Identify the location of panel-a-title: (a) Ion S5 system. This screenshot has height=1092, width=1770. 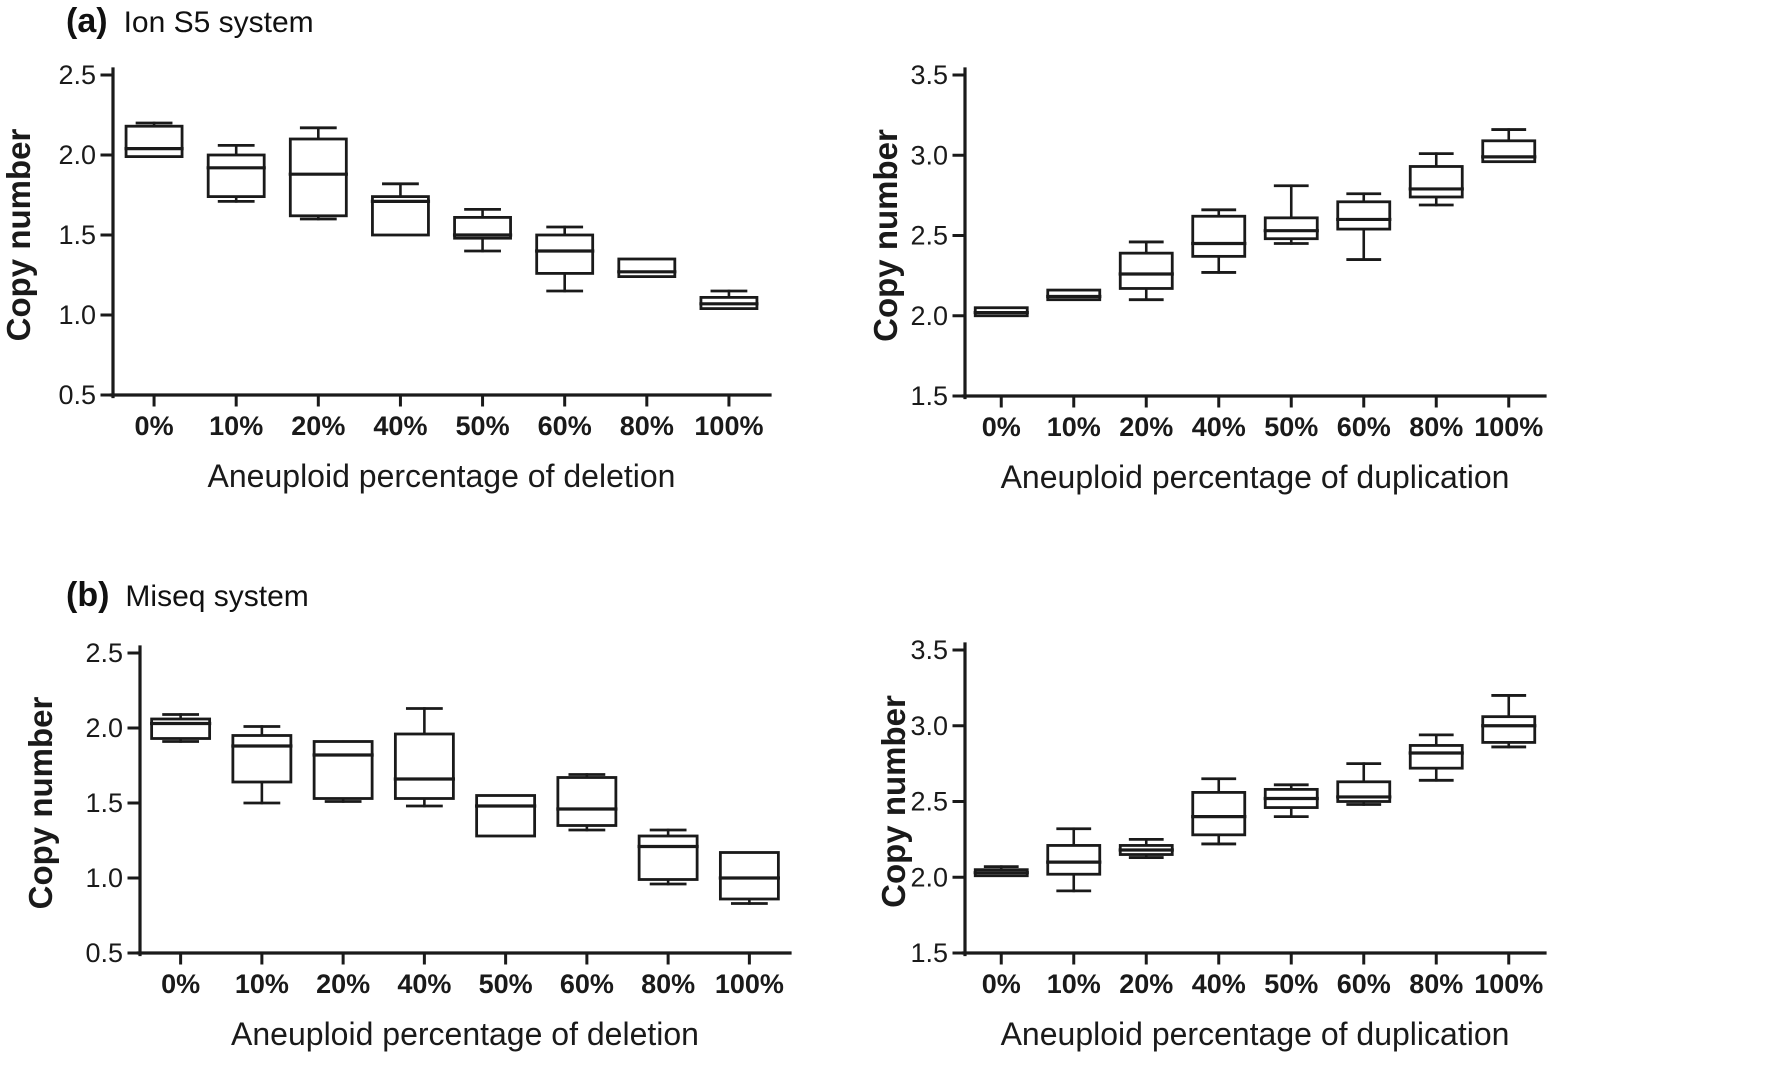
(190, 21).